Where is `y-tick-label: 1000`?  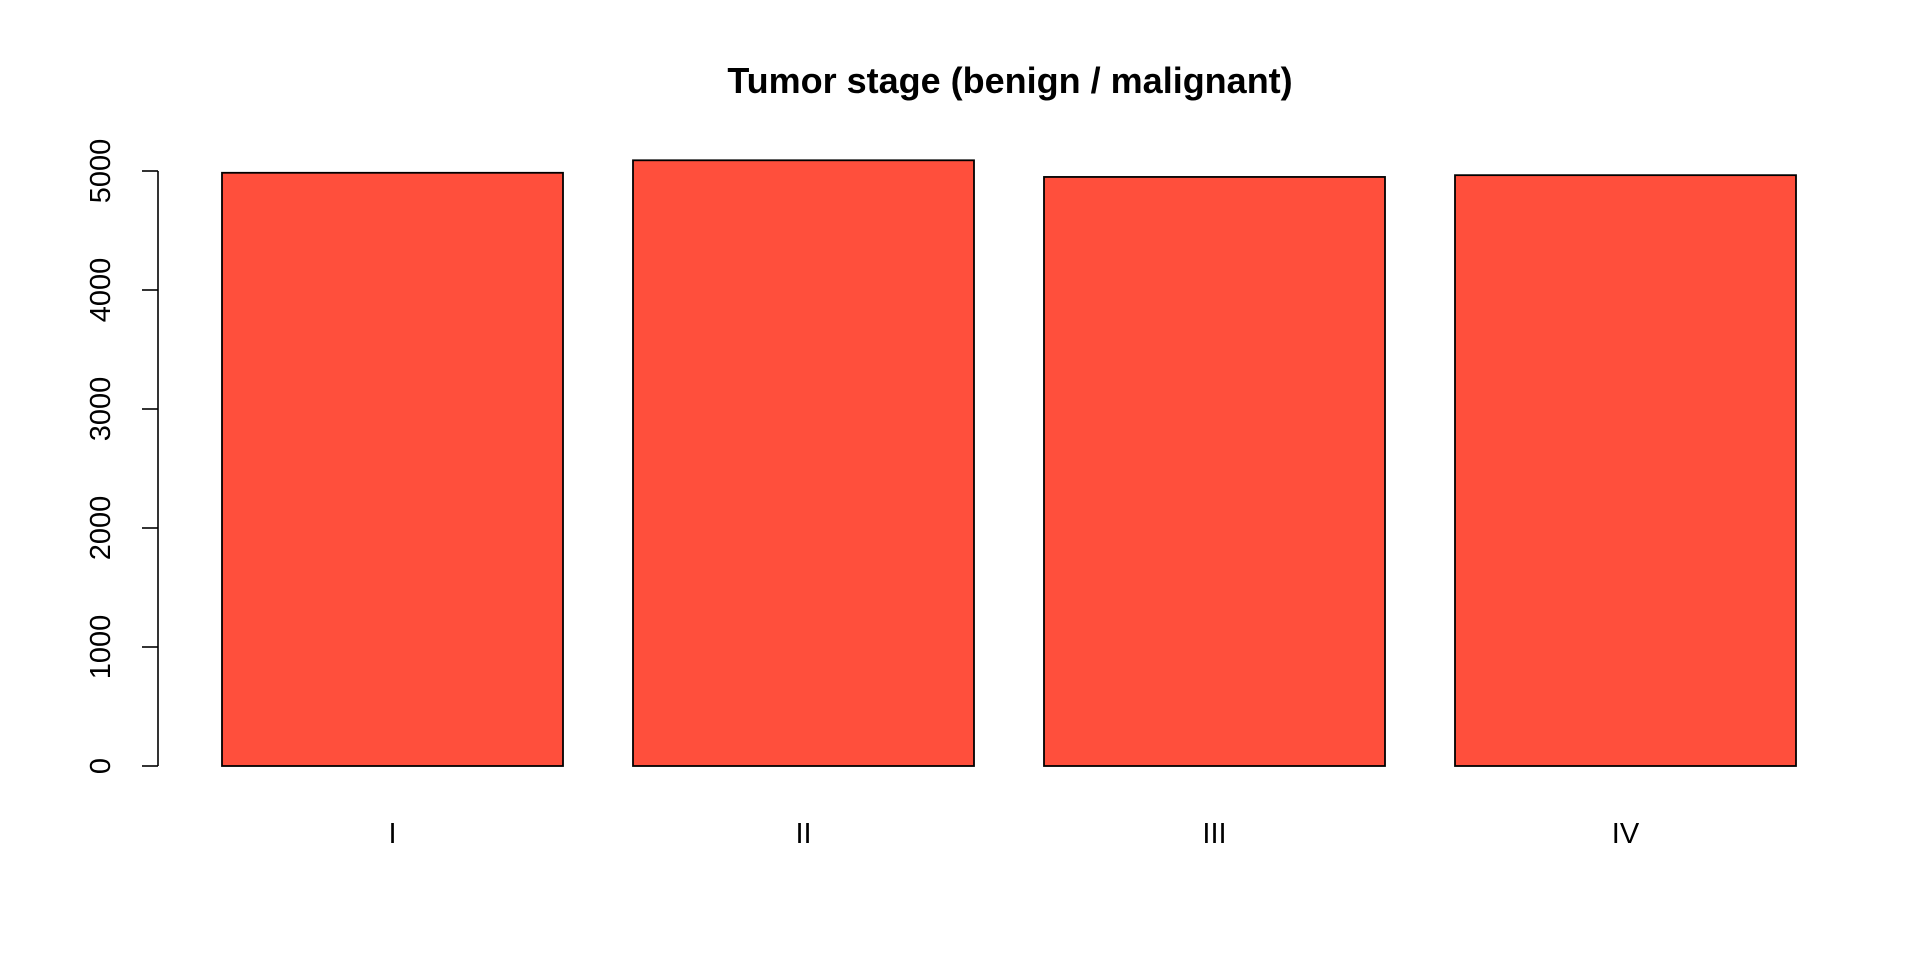 y-tick-label: 1000 is located at coordinates (101, 647).